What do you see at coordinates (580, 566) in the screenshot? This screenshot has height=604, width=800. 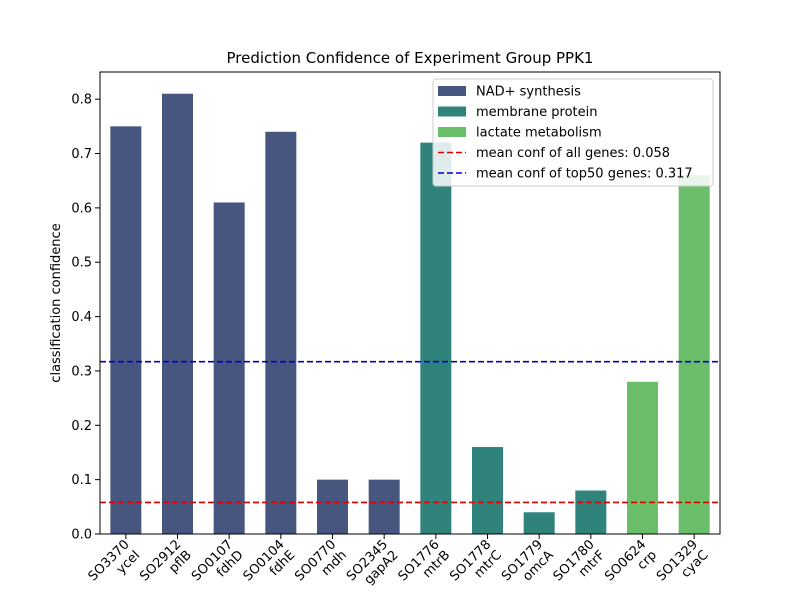 I see `x-tick-label: SO1780mtrF` at bounding box center [580, 566].